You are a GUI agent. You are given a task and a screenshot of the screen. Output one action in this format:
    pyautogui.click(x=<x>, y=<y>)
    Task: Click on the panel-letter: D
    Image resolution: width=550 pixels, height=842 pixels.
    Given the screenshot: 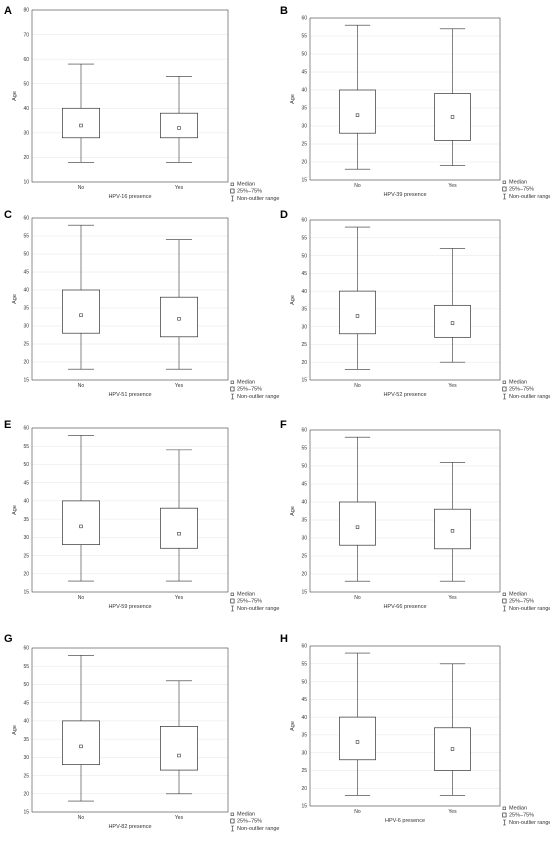 What is the action you would take?
    pyautogui.click(x=284, y=215)
    